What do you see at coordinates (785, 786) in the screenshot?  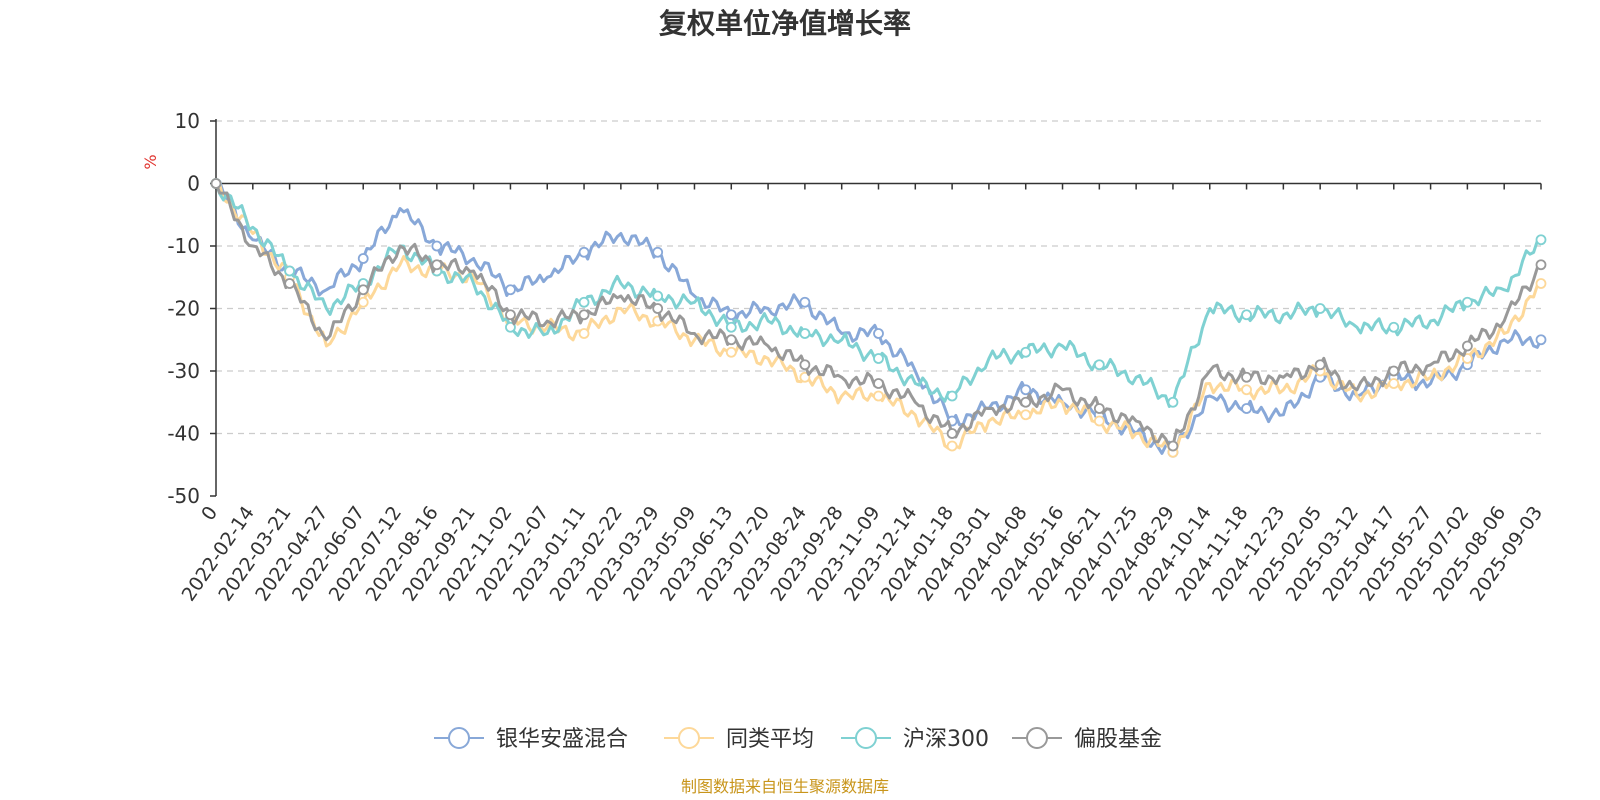 I see `data-source-note: 制图数据来自恒生聚源数据库` at bounding box center [785, 786].